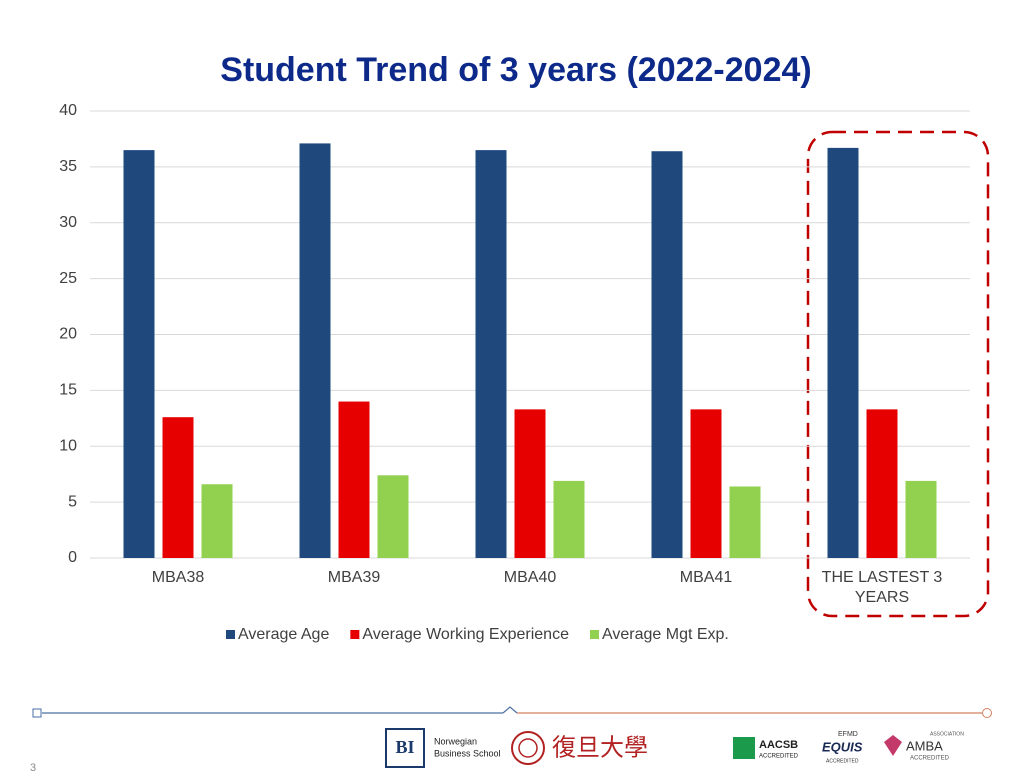 The height and width of the screenshot is (781, 1024). What do you see at coordinates (706, 577) in the screenshot?
I see `x-tick-label: MBA41` at bounding box center [706, 577].